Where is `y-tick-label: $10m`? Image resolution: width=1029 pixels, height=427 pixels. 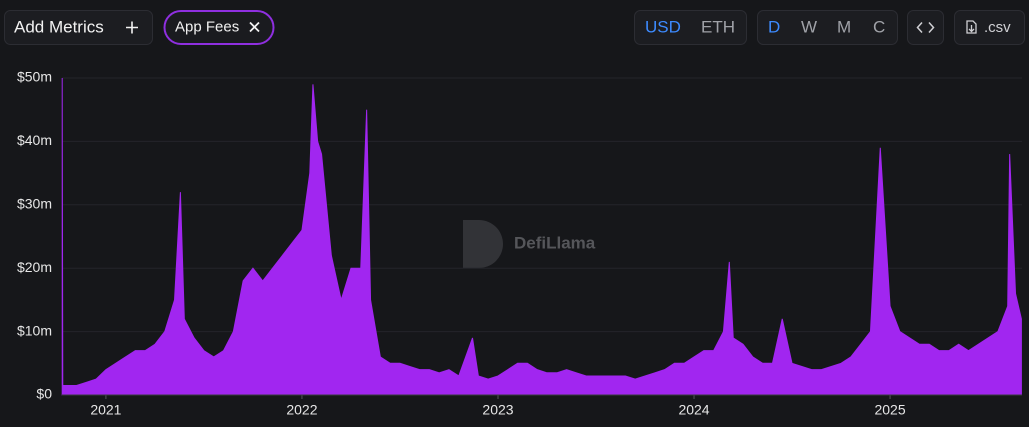 y-tick-label: $10m is located at coordinates (34, 330).